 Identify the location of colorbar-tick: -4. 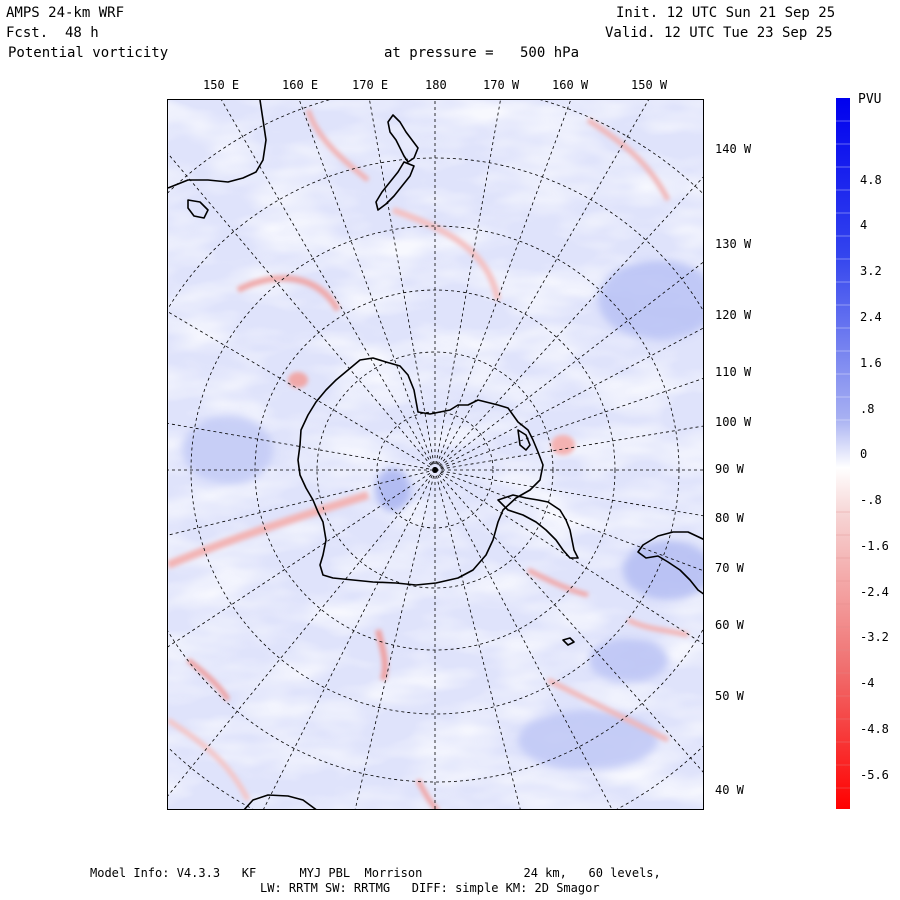
(867, 683).